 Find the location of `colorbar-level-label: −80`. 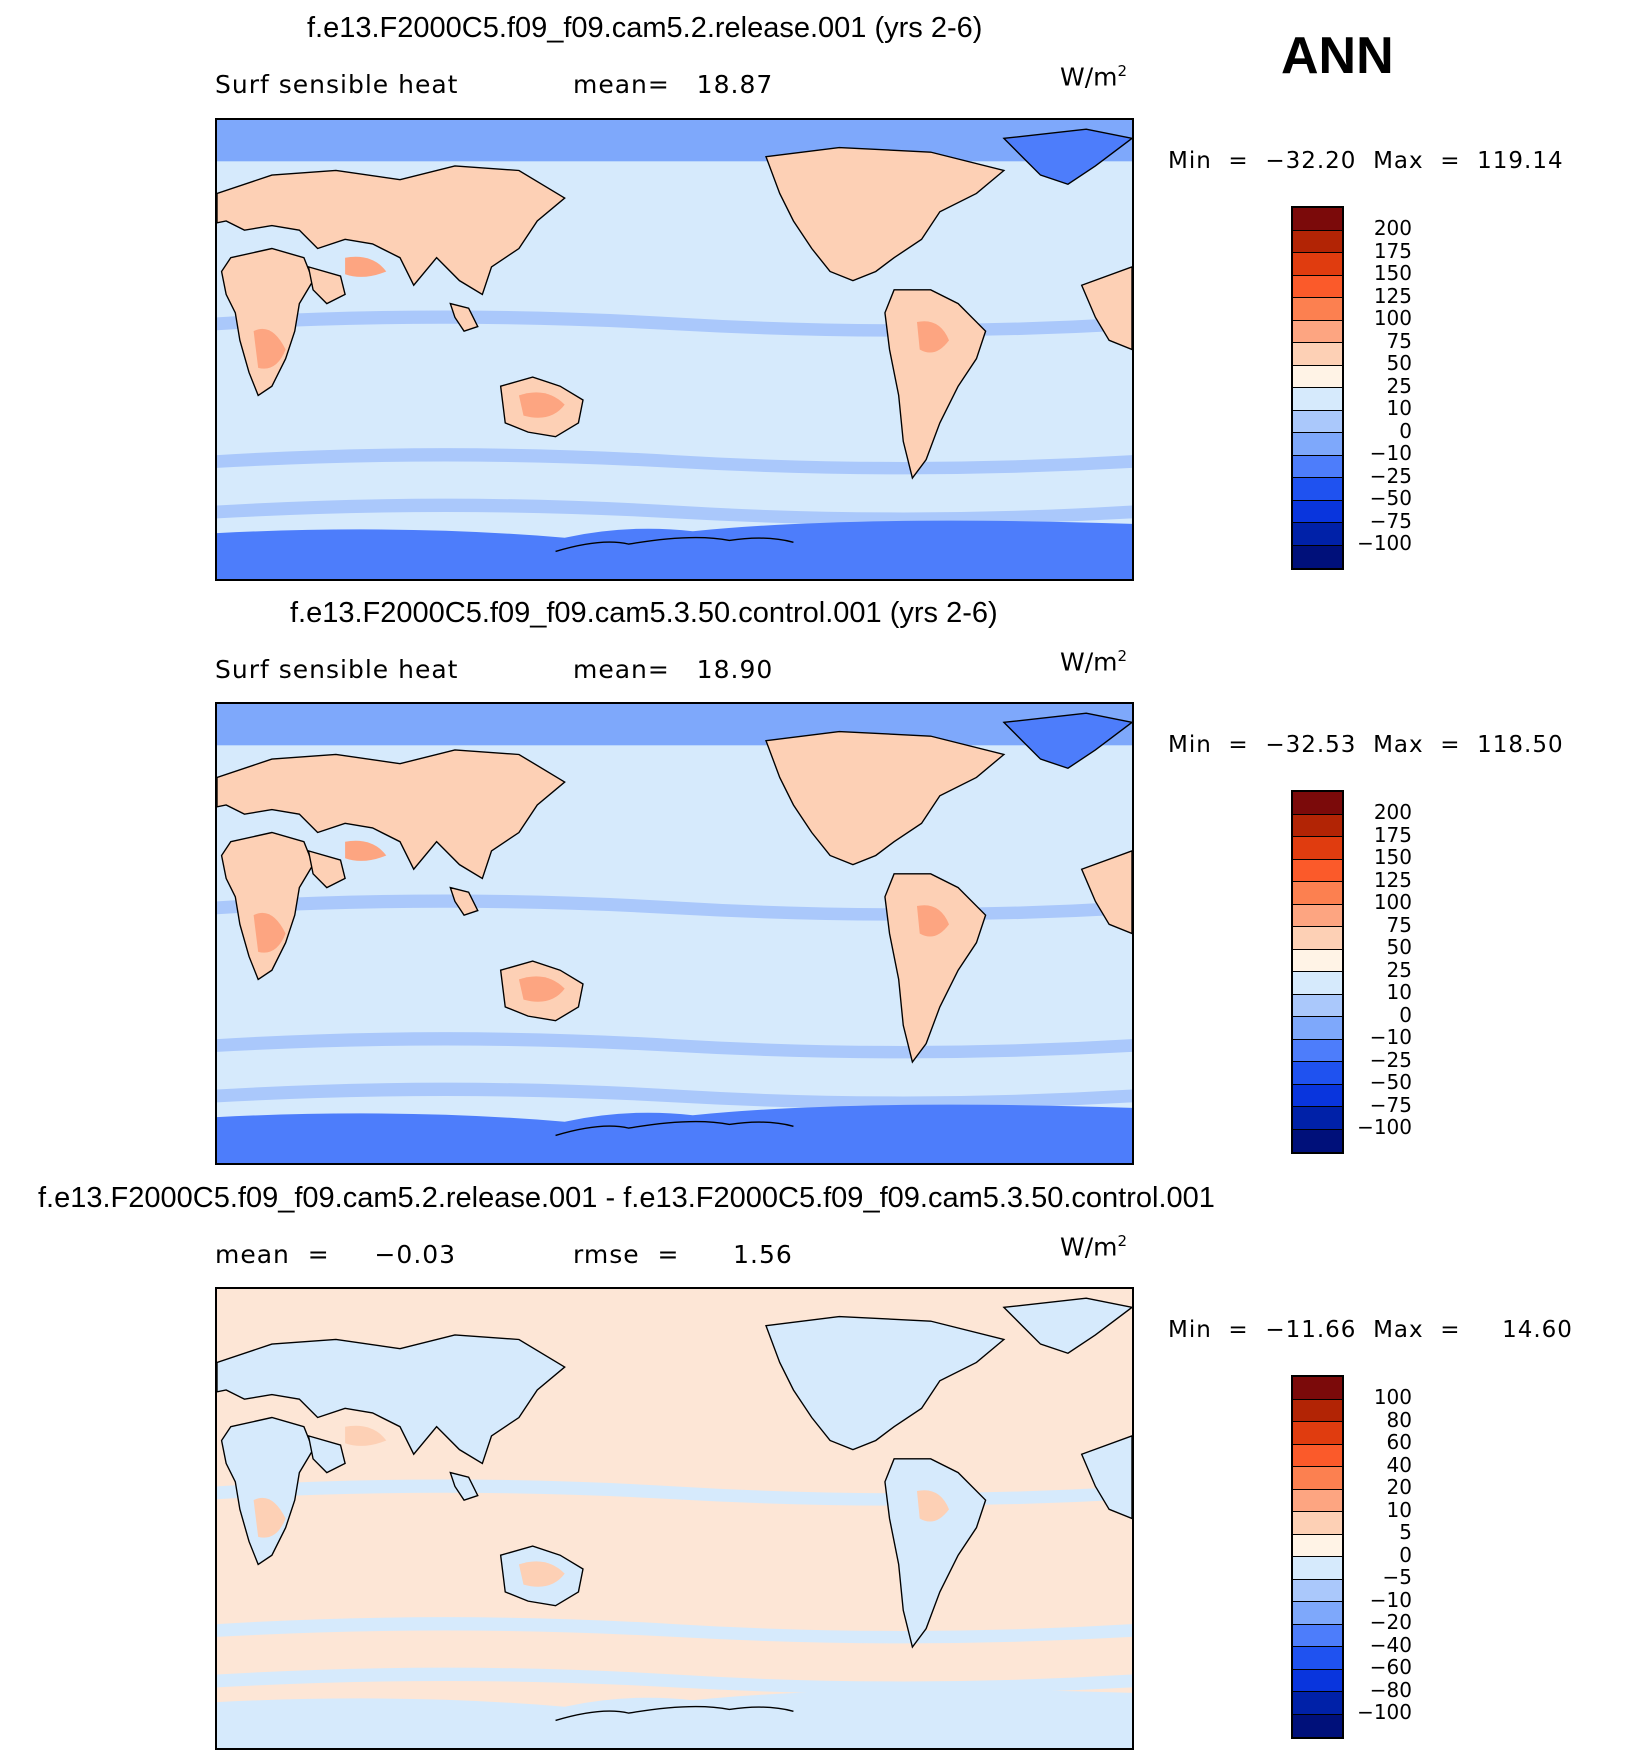

colorbar-level-label: −80 is located at coordinates (1390, 1689).